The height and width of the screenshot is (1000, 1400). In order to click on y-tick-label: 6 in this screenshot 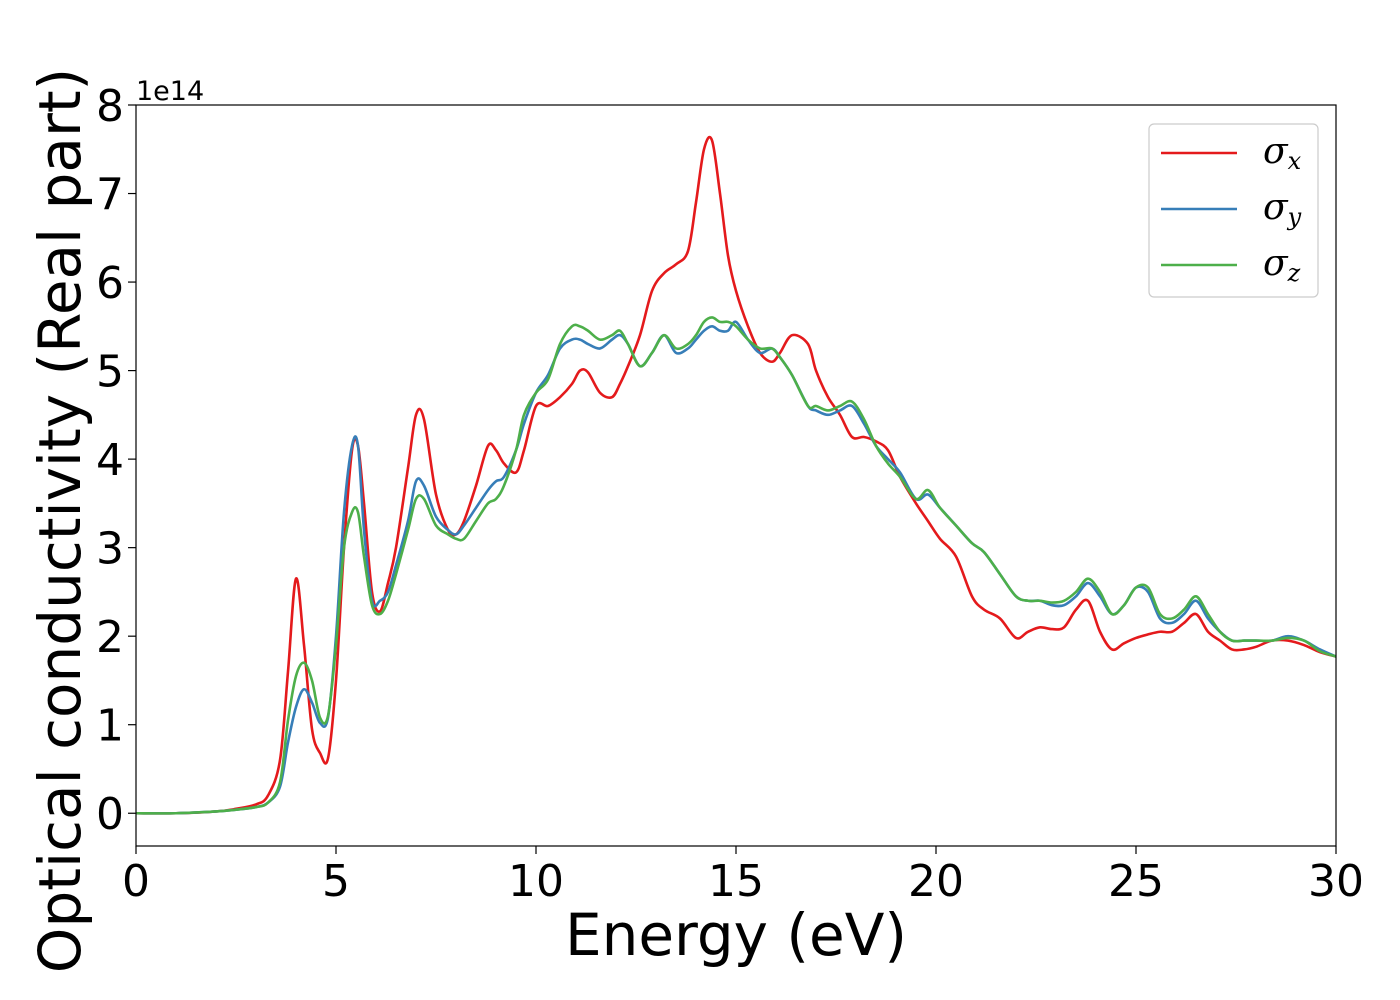, I will do `click(110, 283)`.